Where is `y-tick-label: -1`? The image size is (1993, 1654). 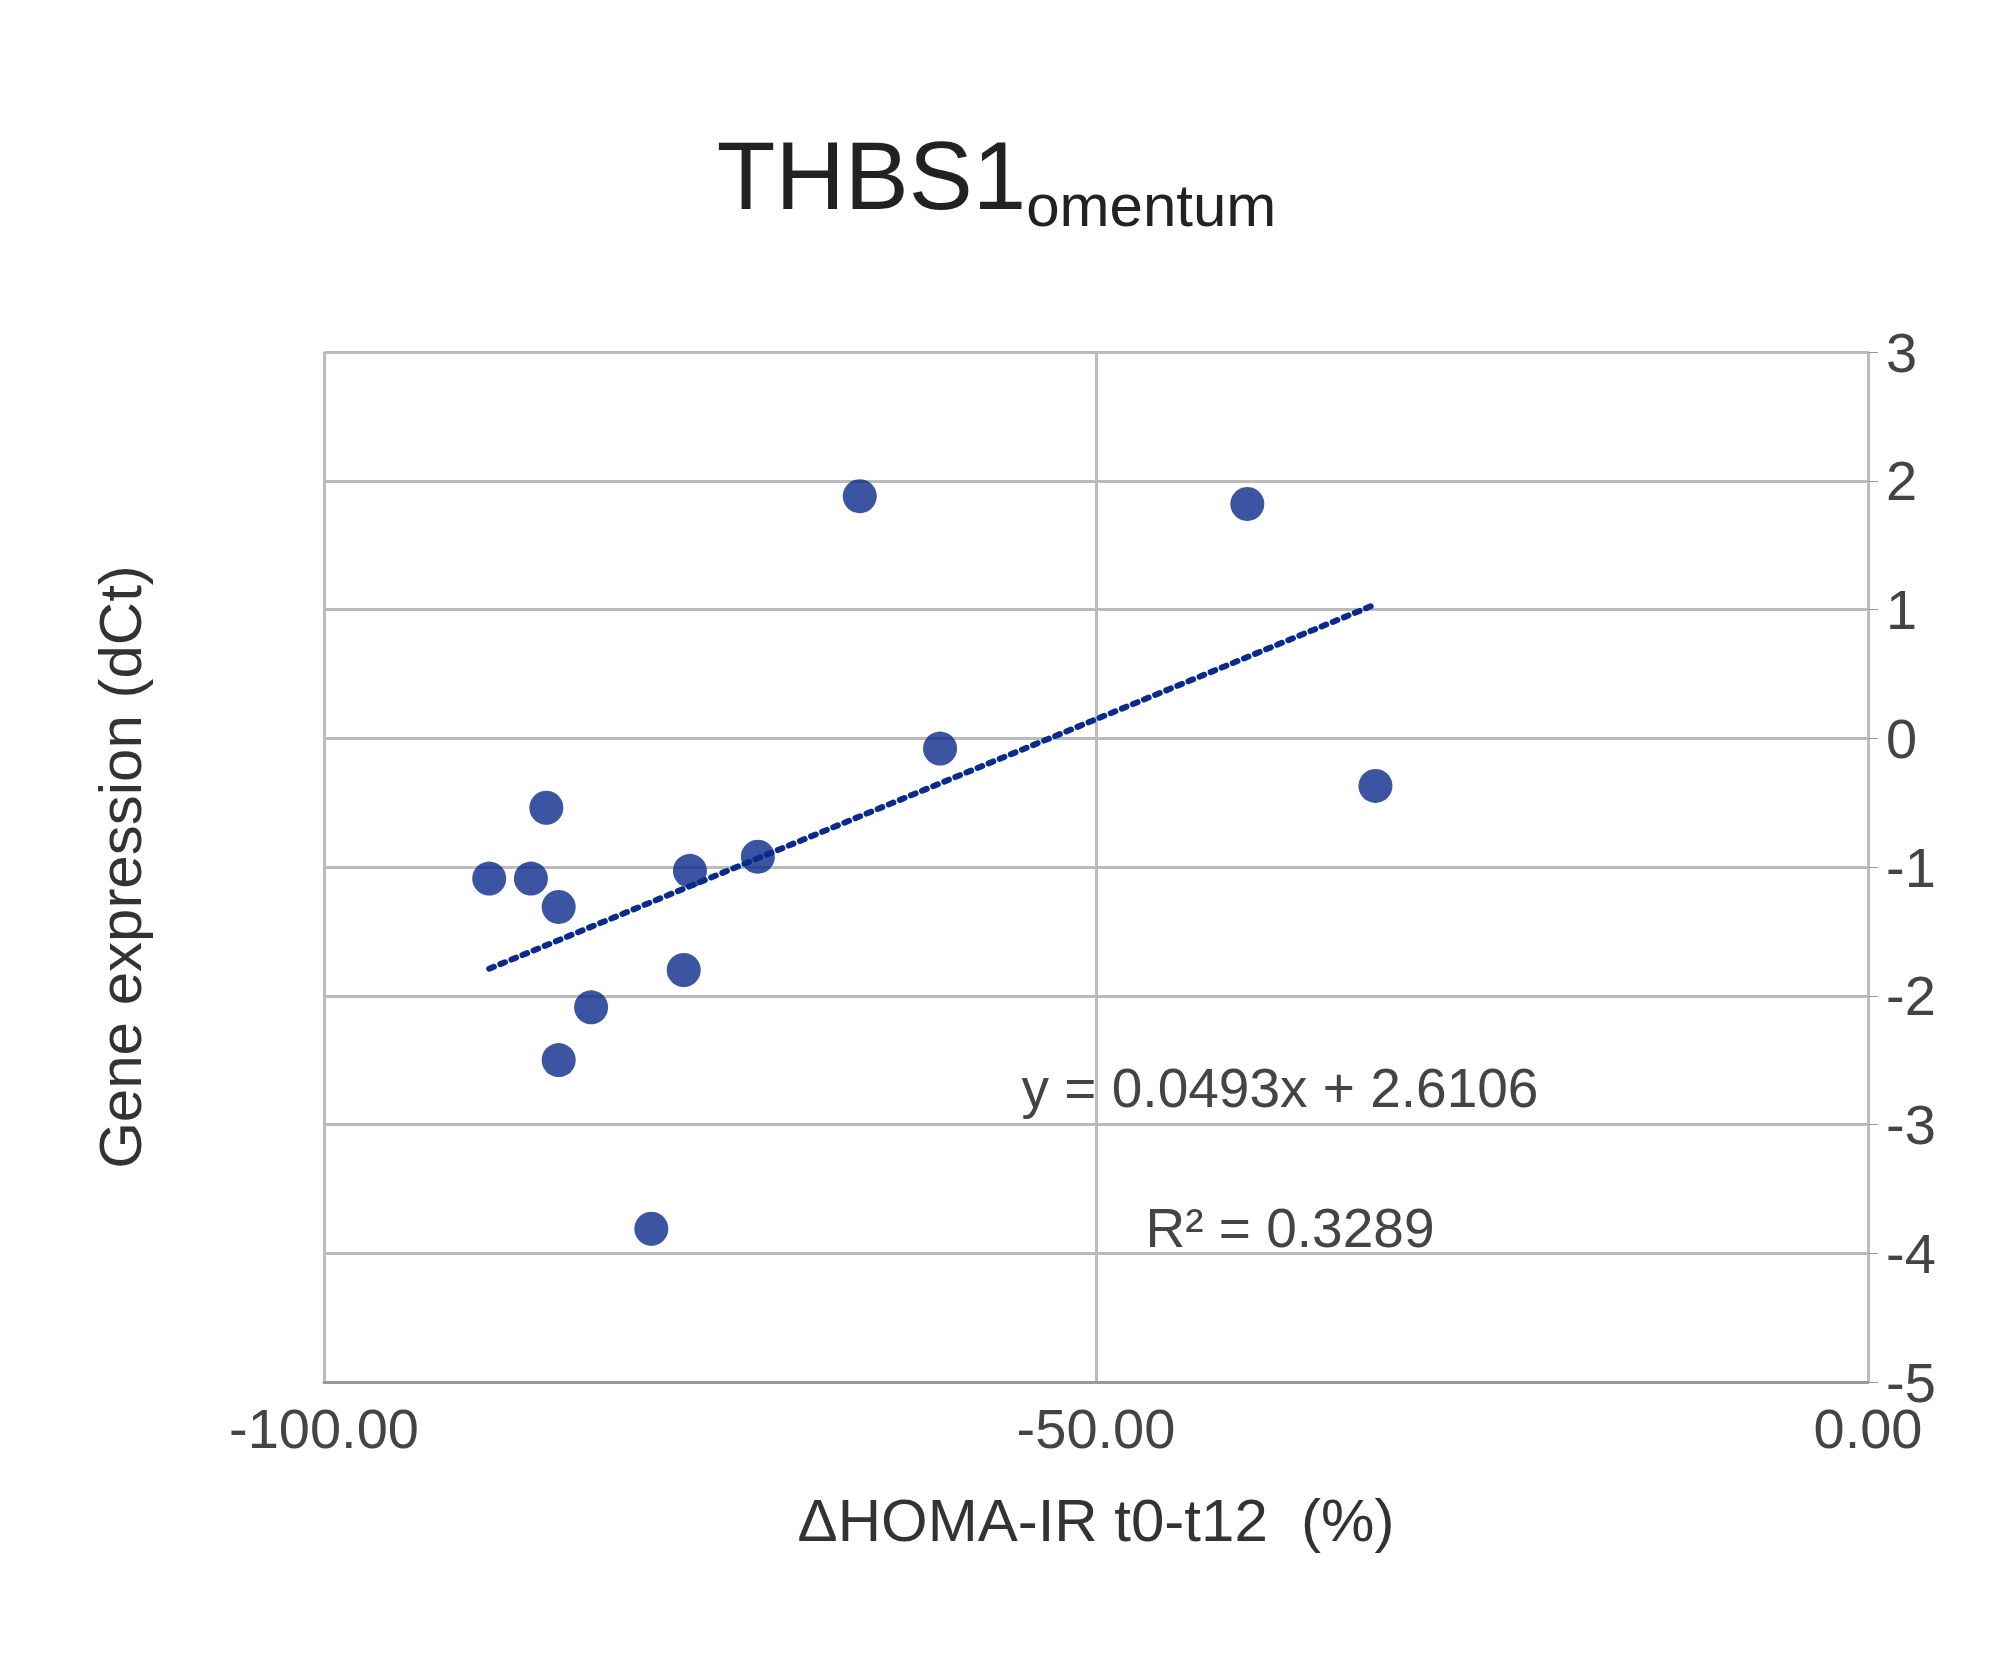 y-tick-label: -1 is located at coordinates (1911, 867).